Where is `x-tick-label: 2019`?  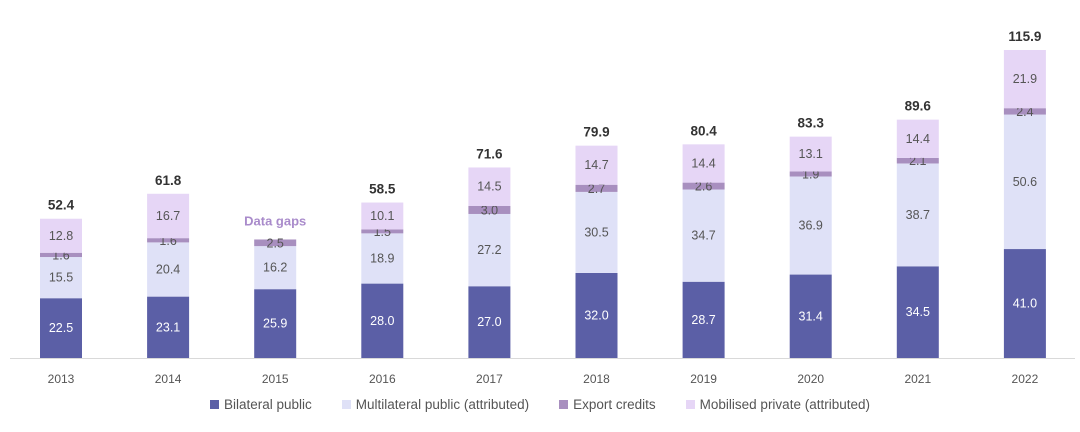 x-tick-label: 2019 is located at coordinates (703, 379).